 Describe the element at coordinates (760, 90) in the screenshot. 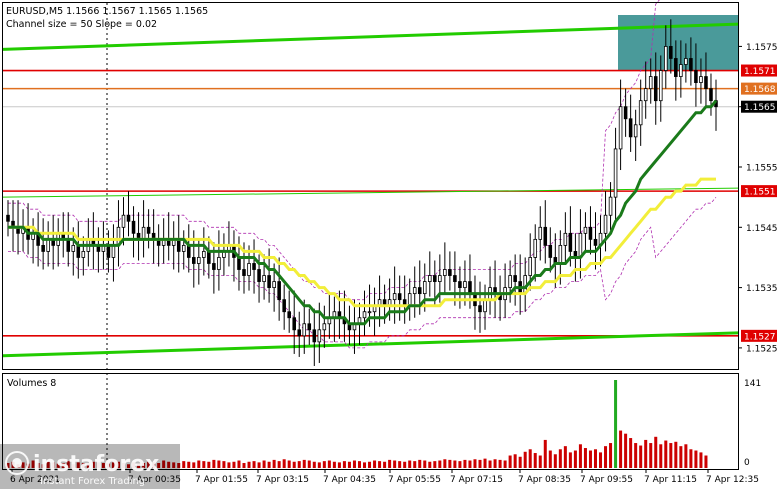

I see `price-level-tag-text: 1.1568` at that location.